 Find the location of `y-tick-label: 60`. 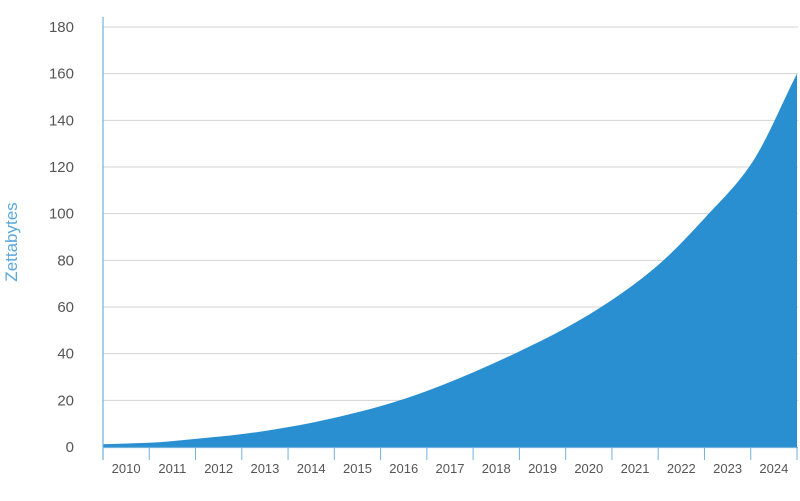

y-tick-label: 60 is located at coordinates (65, 307).